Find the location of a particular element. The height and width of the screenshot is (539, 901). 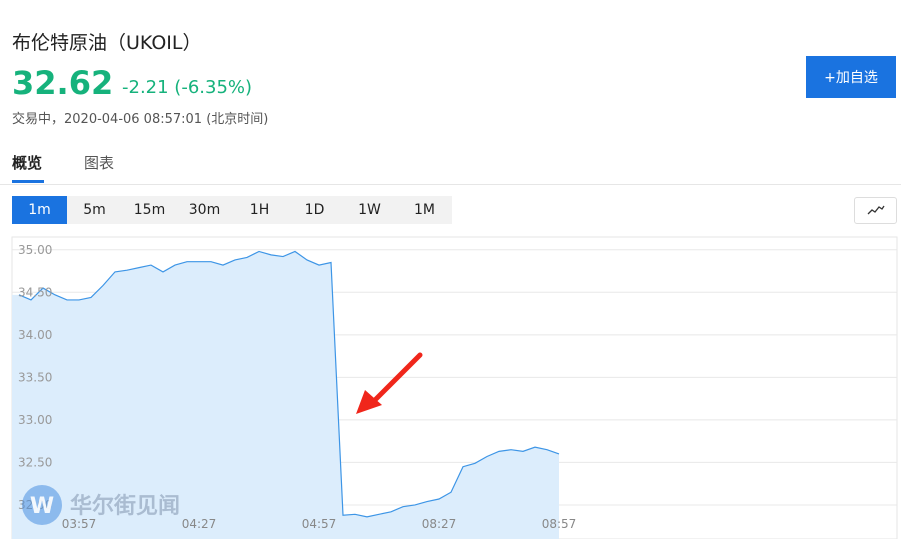

chart-type-button is located at coordinates (875, 210).